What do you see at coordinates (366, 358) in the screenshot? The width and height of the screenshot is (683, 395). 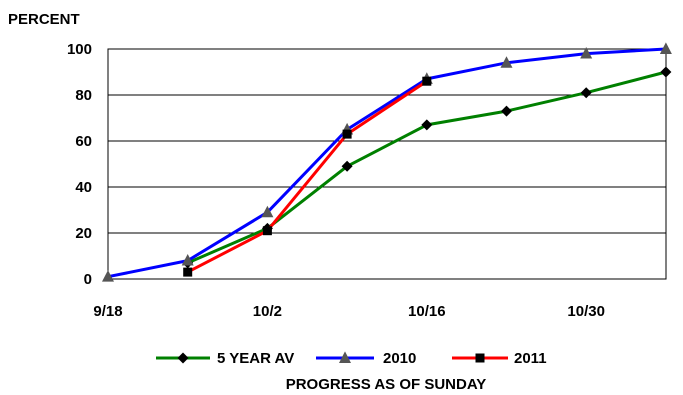 I see `legend-entry: 2010` at bounding box center [366, 358].